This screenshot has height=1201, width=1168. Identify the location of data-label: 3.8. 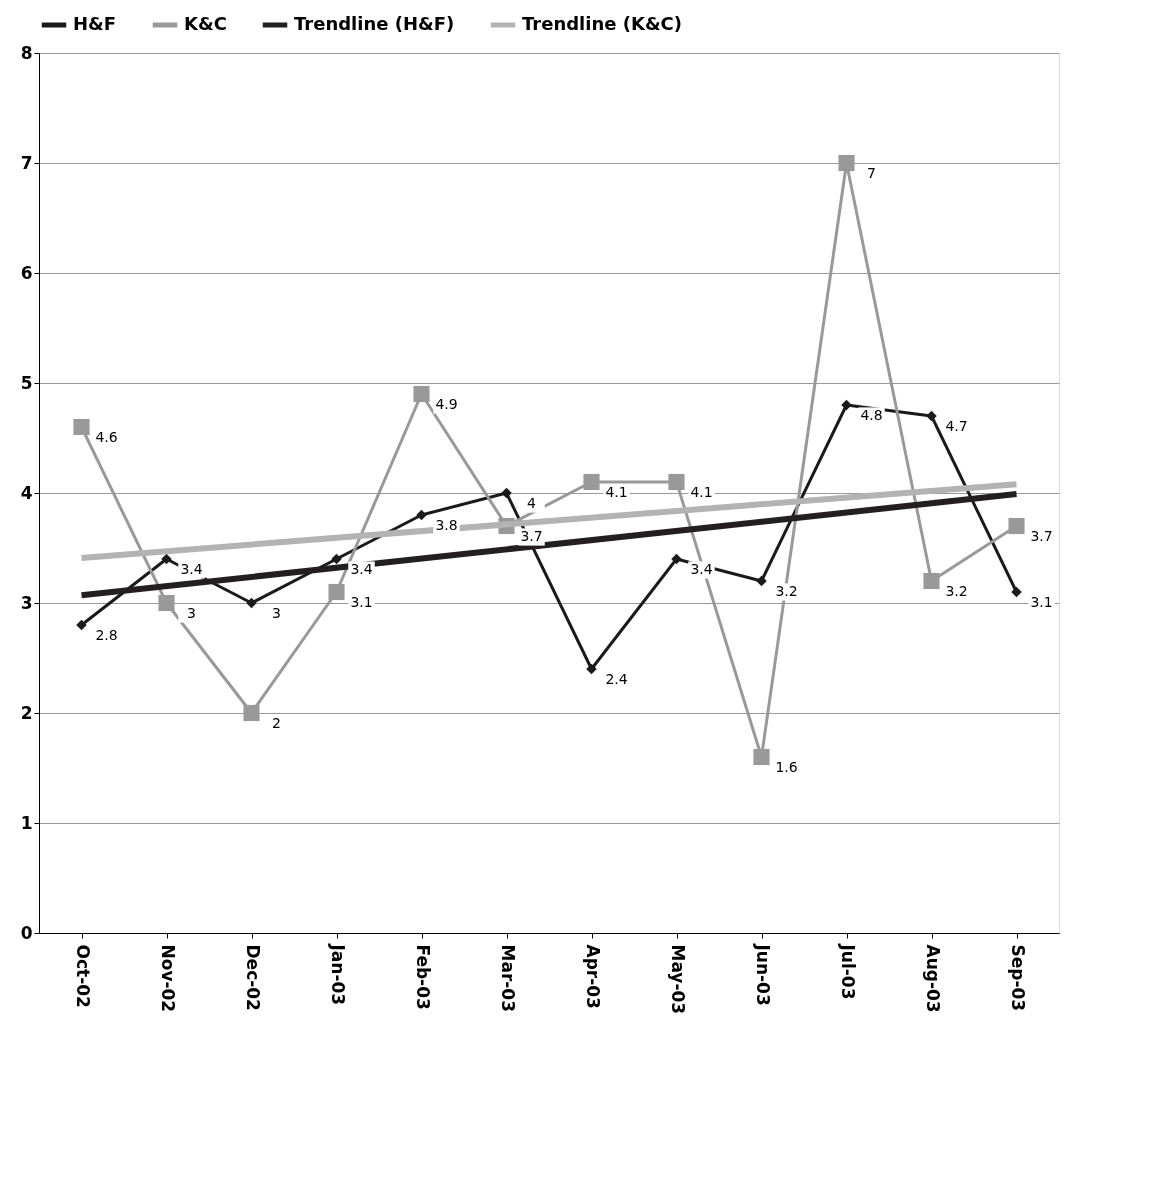
(446, 525).